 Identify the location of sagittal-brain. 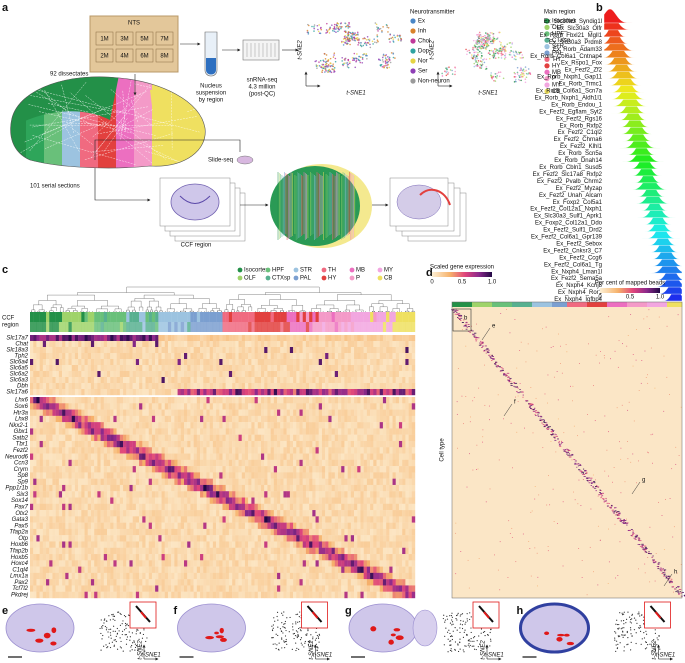
(108, 122).